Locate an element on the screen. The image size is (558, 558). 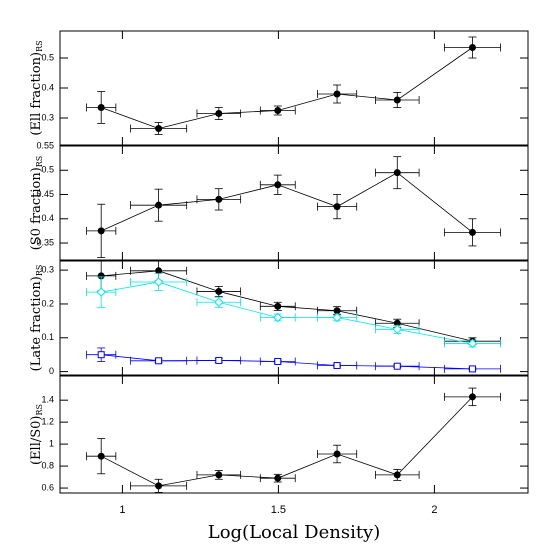
y-tick-label: 0.6 is located at coordinates (47, 487).